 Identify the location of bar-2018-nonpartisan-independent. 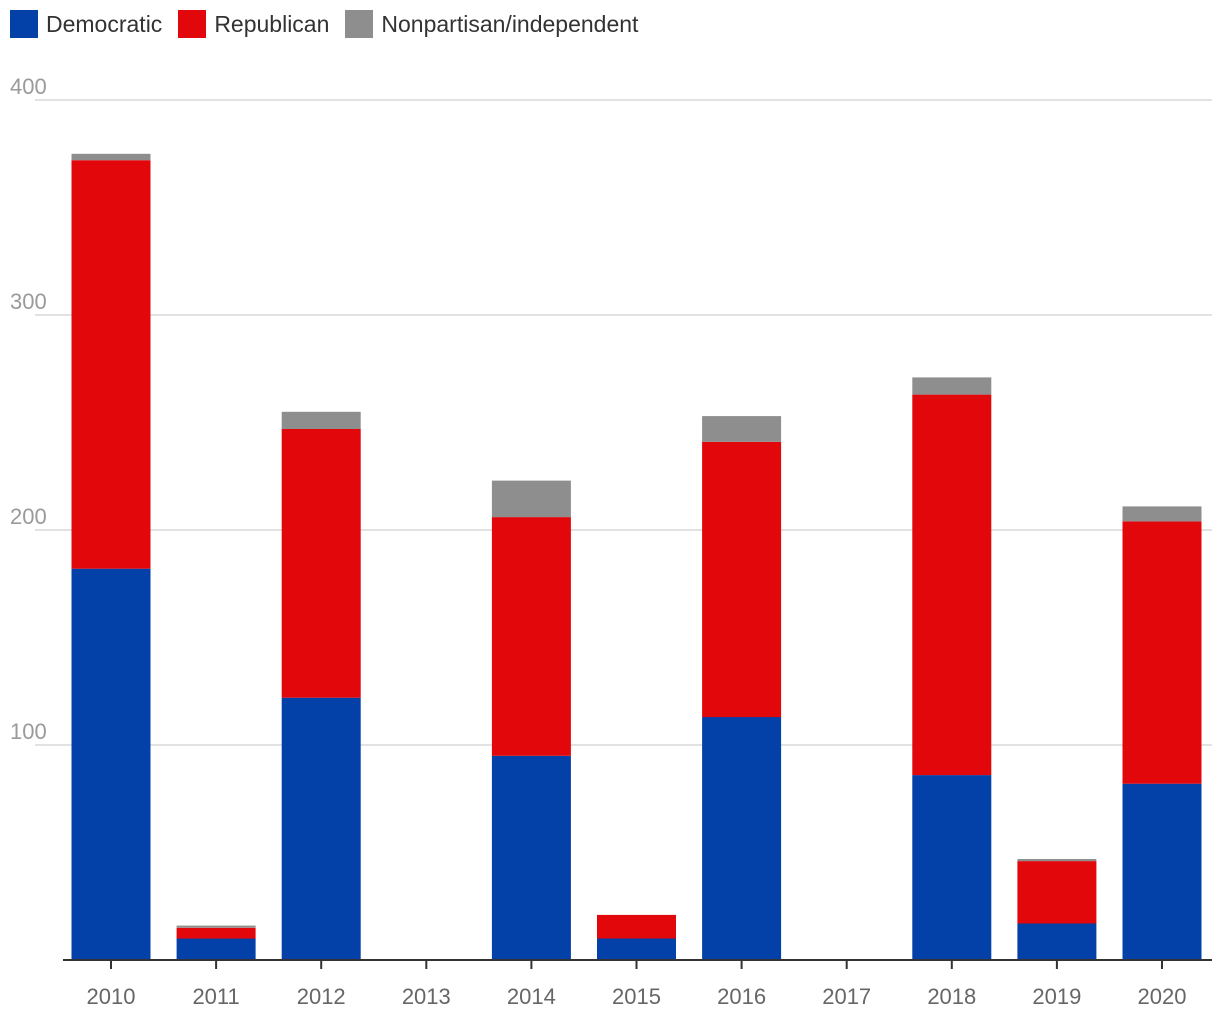
(952, 386).